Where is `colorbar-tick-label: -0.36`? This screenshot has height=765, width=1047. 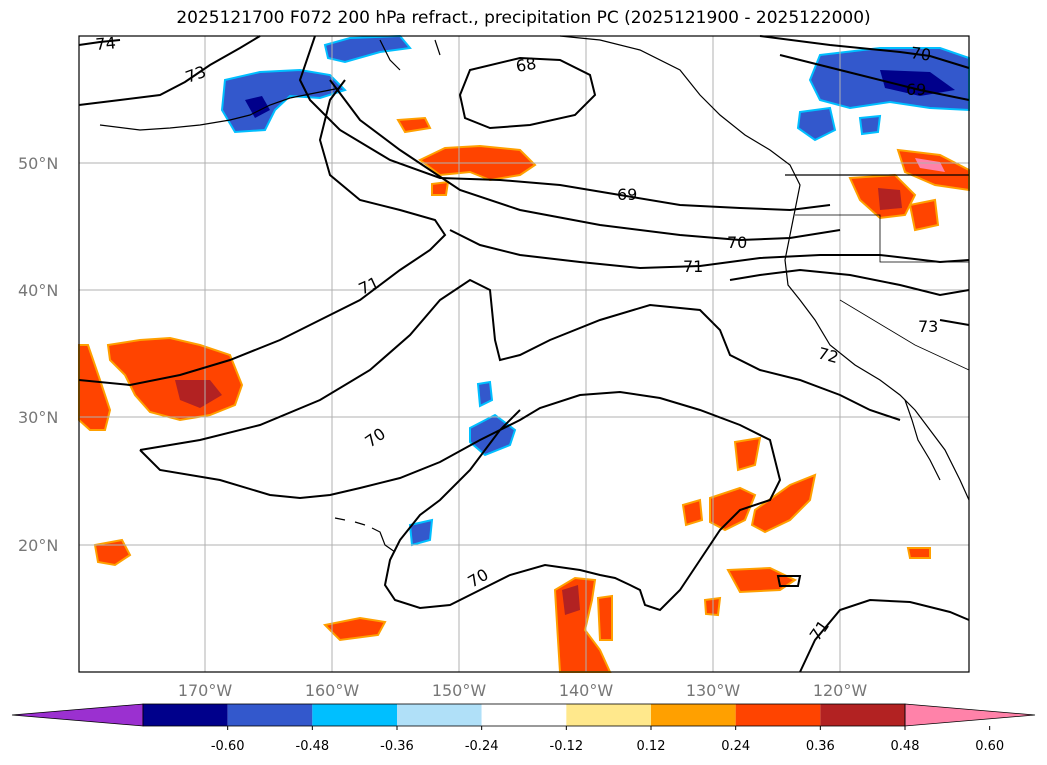
colorbar-tick-label: -0.36 is located at coordinates (397, 746).